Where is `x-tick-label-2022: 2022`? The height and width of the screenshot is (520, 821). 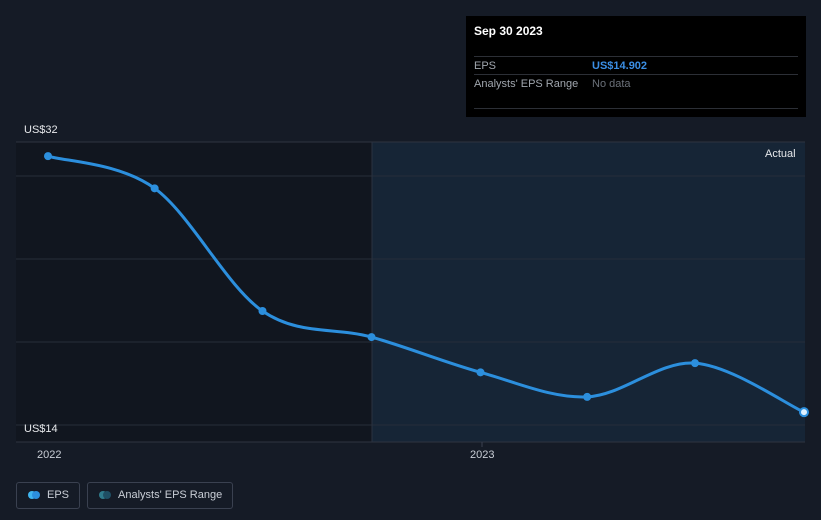 x-tick-label-2022: 2022 is located at coordinates (49, 455).